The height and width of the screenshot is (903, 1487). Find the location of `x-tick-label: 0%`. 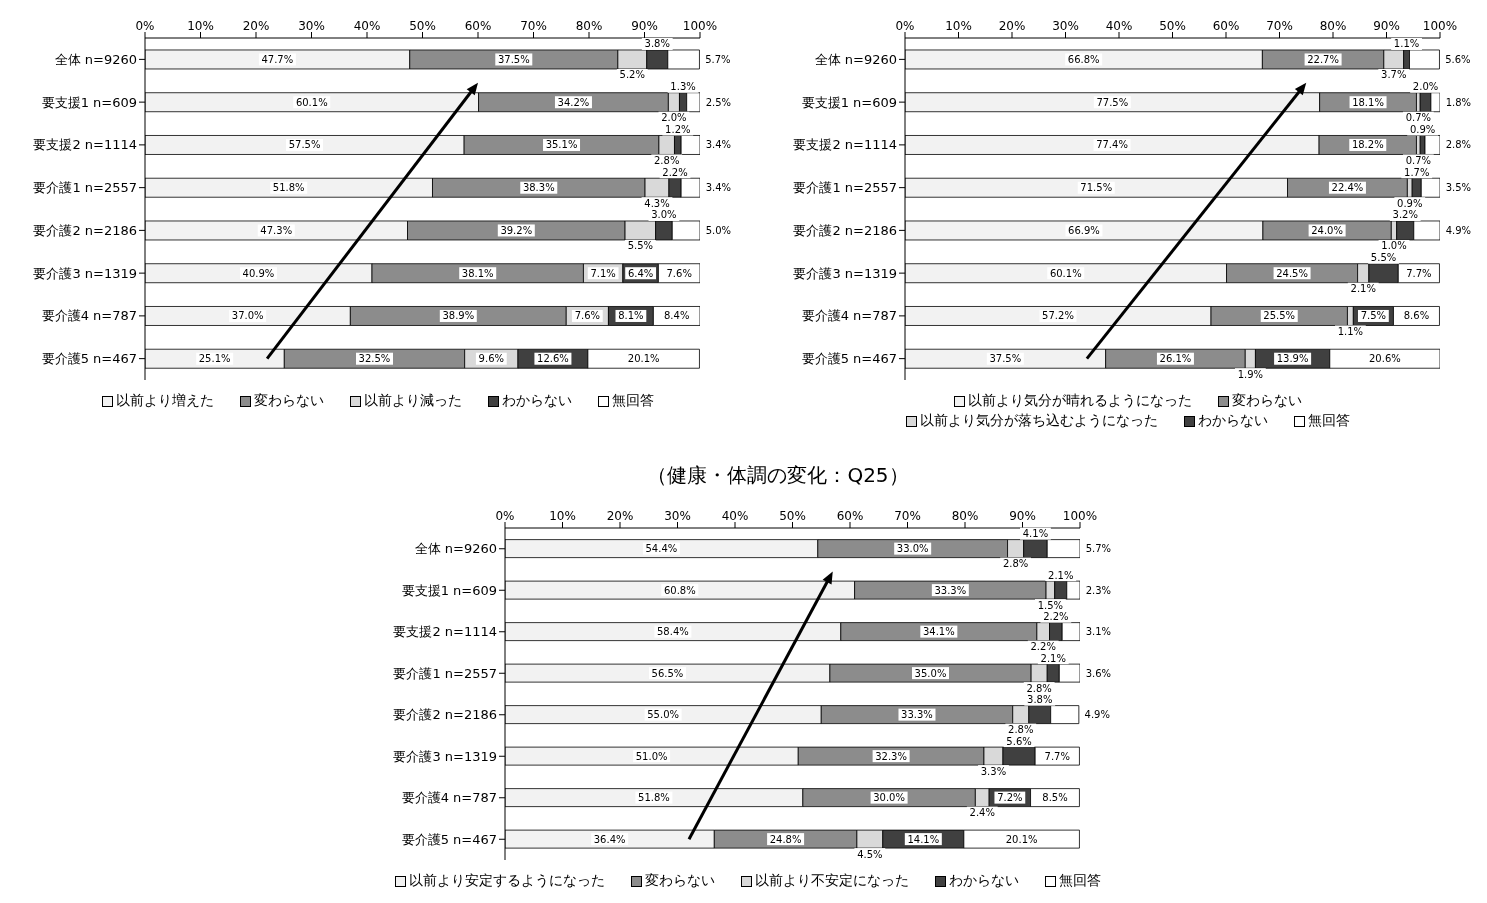

x-tick-label: 0% is located at coordinates (505, 516).